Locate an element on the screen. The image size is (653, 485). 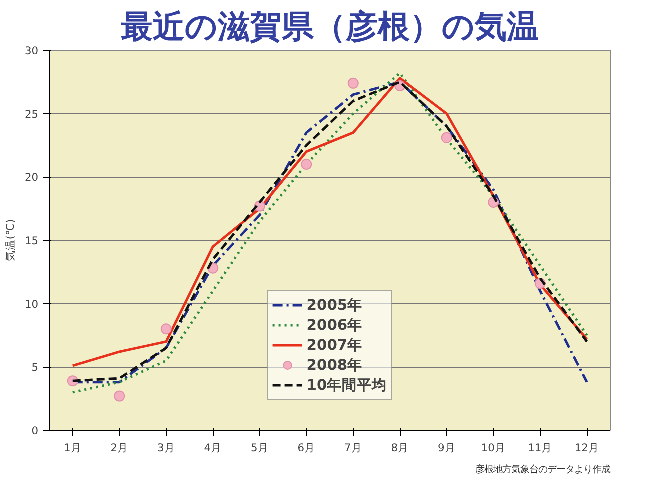
legend-label: 2006年 is located at coordinates (334, 325).